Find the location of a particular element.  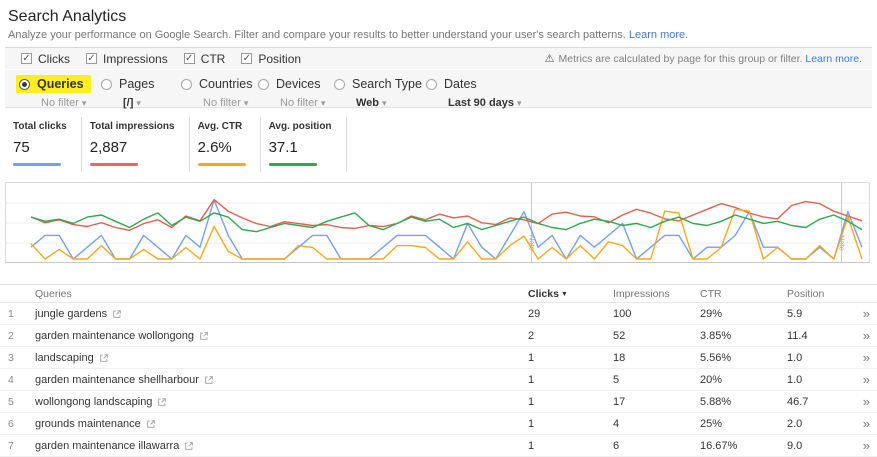

query-cell: garden maintenance illawarra is located at coordinates (274, 446).